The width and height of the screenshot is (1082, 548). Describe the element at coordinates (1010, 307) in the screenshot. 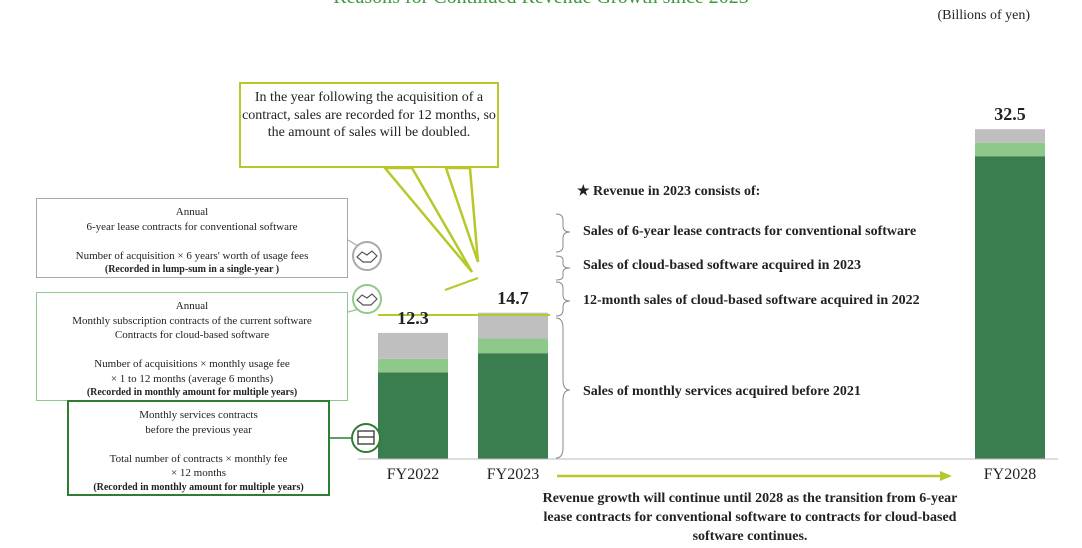

I see `bar-fy2028-monthly` at that location.